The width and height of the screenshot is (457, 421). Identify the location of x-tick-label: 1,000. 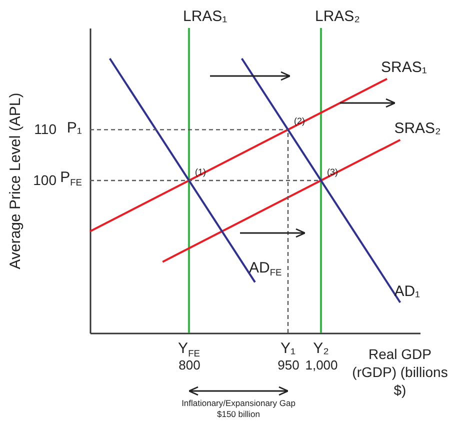
(321, 365).